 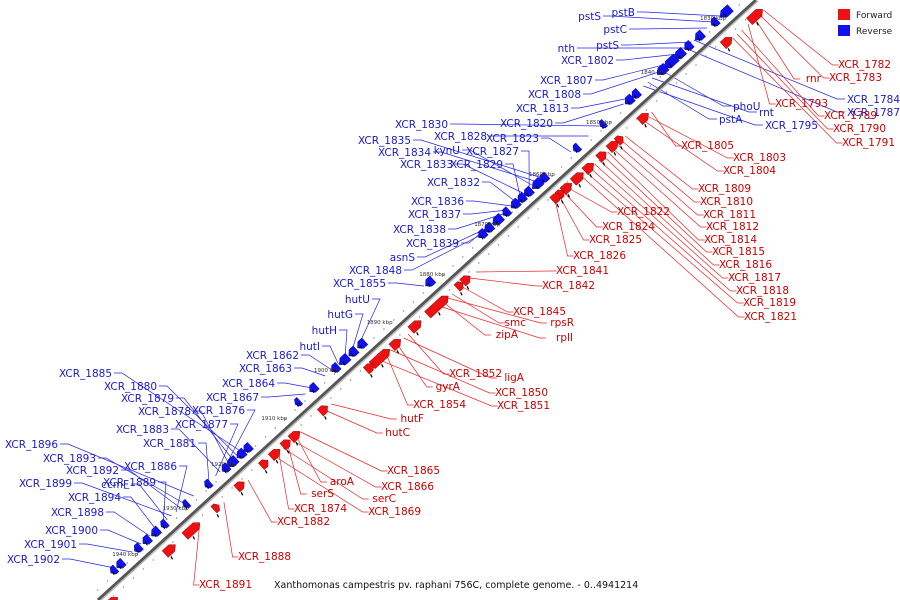 I want to click on forward-label-41: aroA, so click(x=342, y=482).